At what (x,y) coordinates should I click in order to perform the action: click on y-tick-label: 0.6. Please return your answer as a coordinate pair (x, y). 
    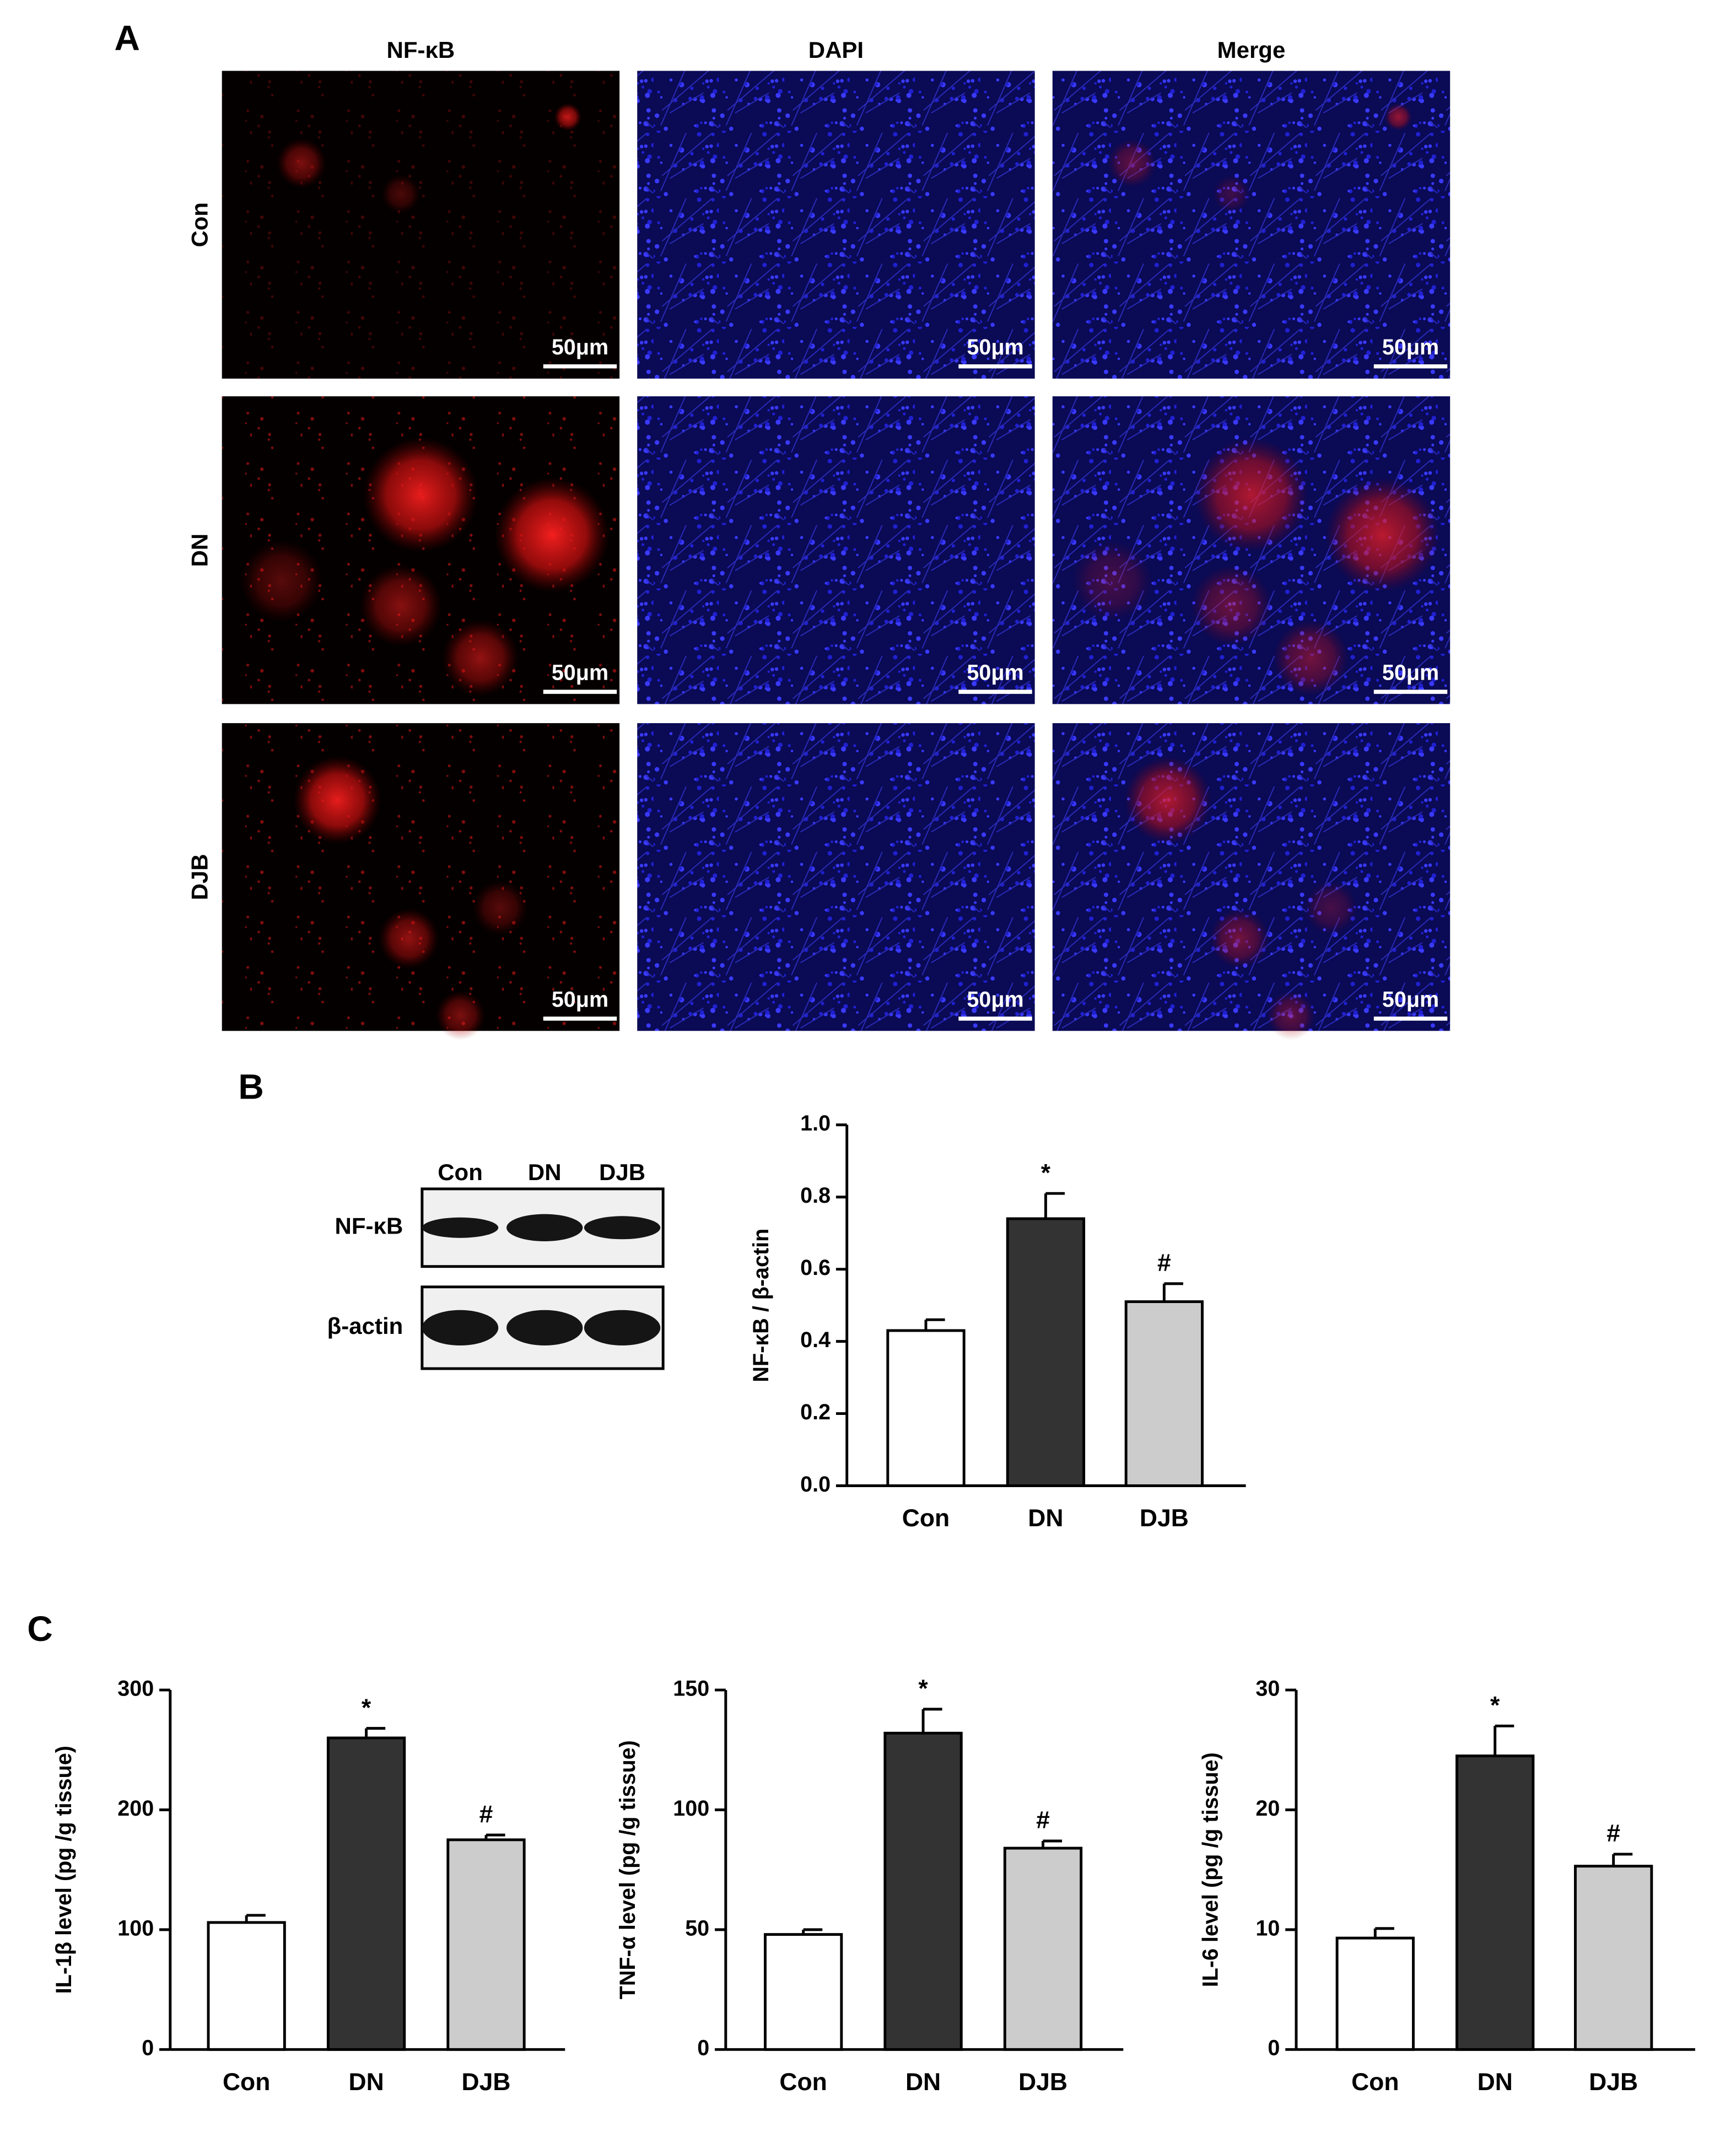
    Looking at the image, I should click on (815, 1268).